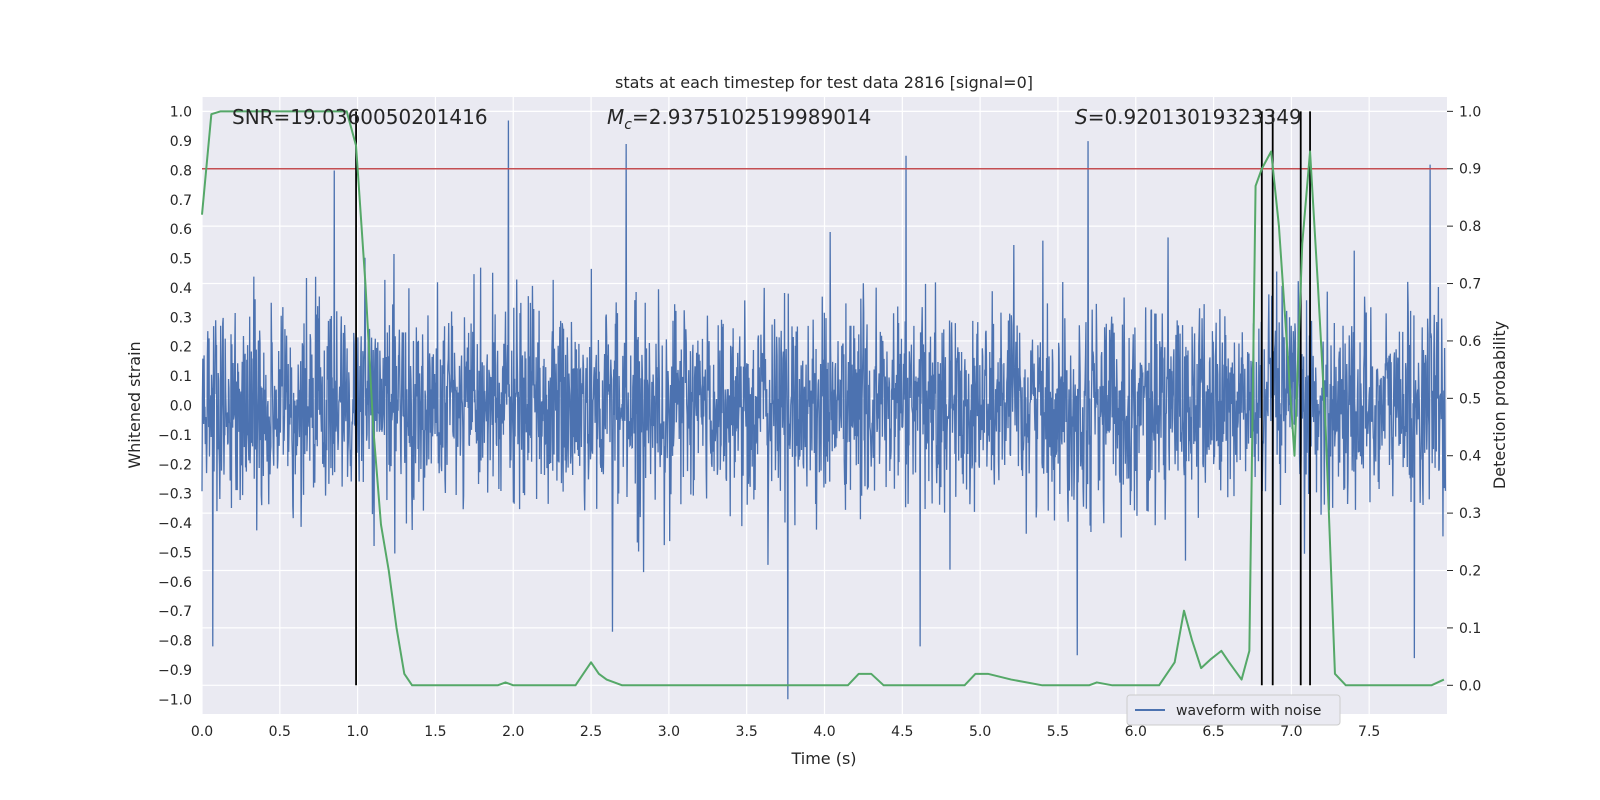  What do you see at coordinates (175, 465) in the screenshot?
I see `y-left-tick-label: −0.2` at bounding box center [175, 465].